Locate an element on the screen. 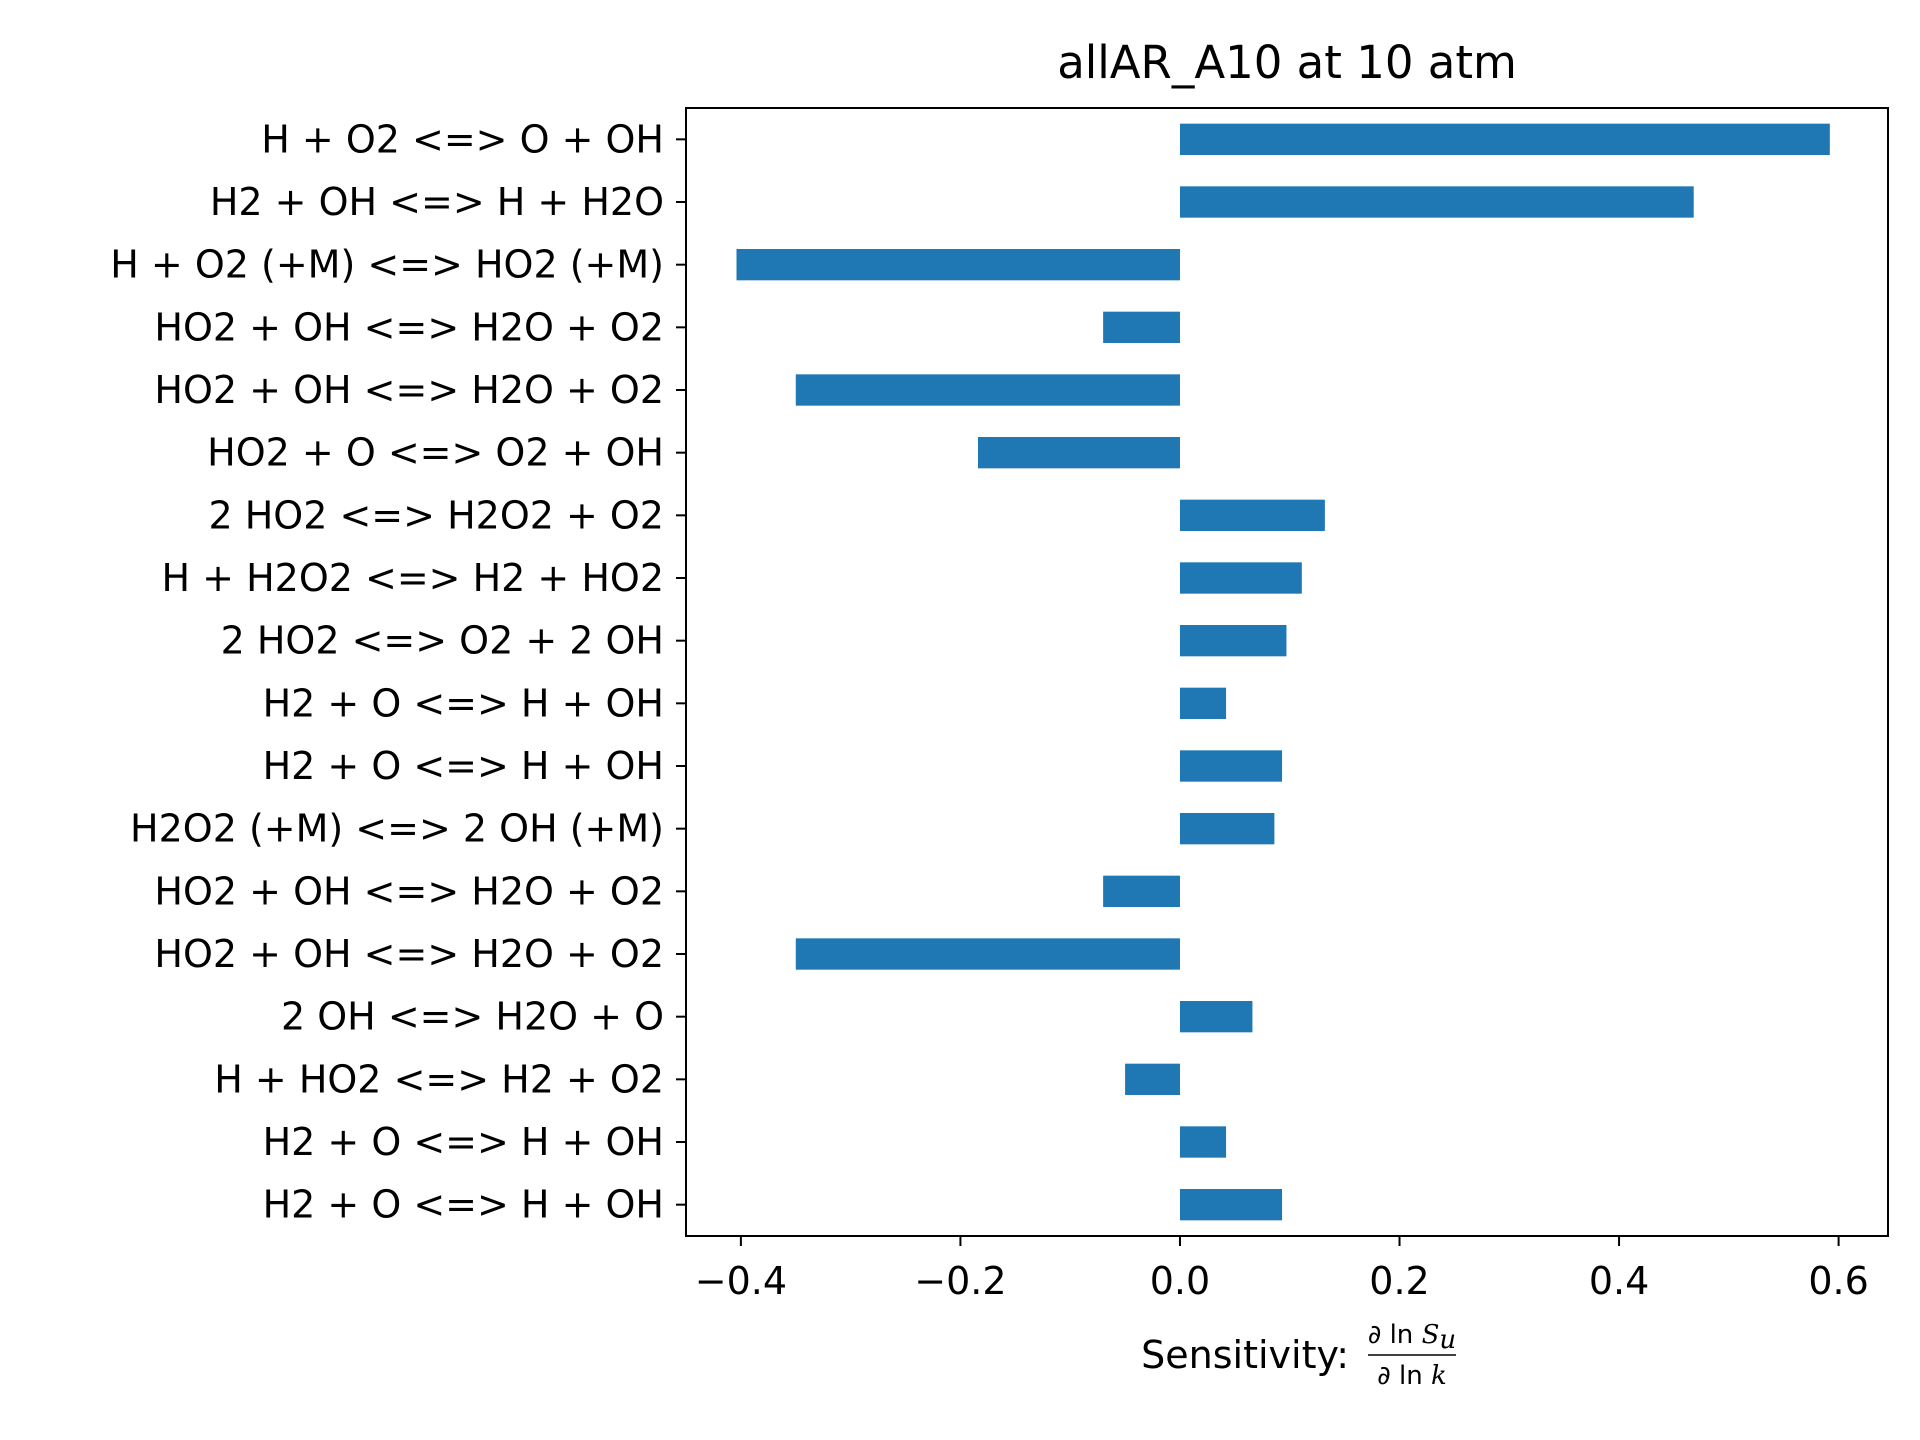 The width and height of the screenshot is (1920, 1440). x-axis-label-denominator: ∂ ln k is located at coordinates (1411, 1376).